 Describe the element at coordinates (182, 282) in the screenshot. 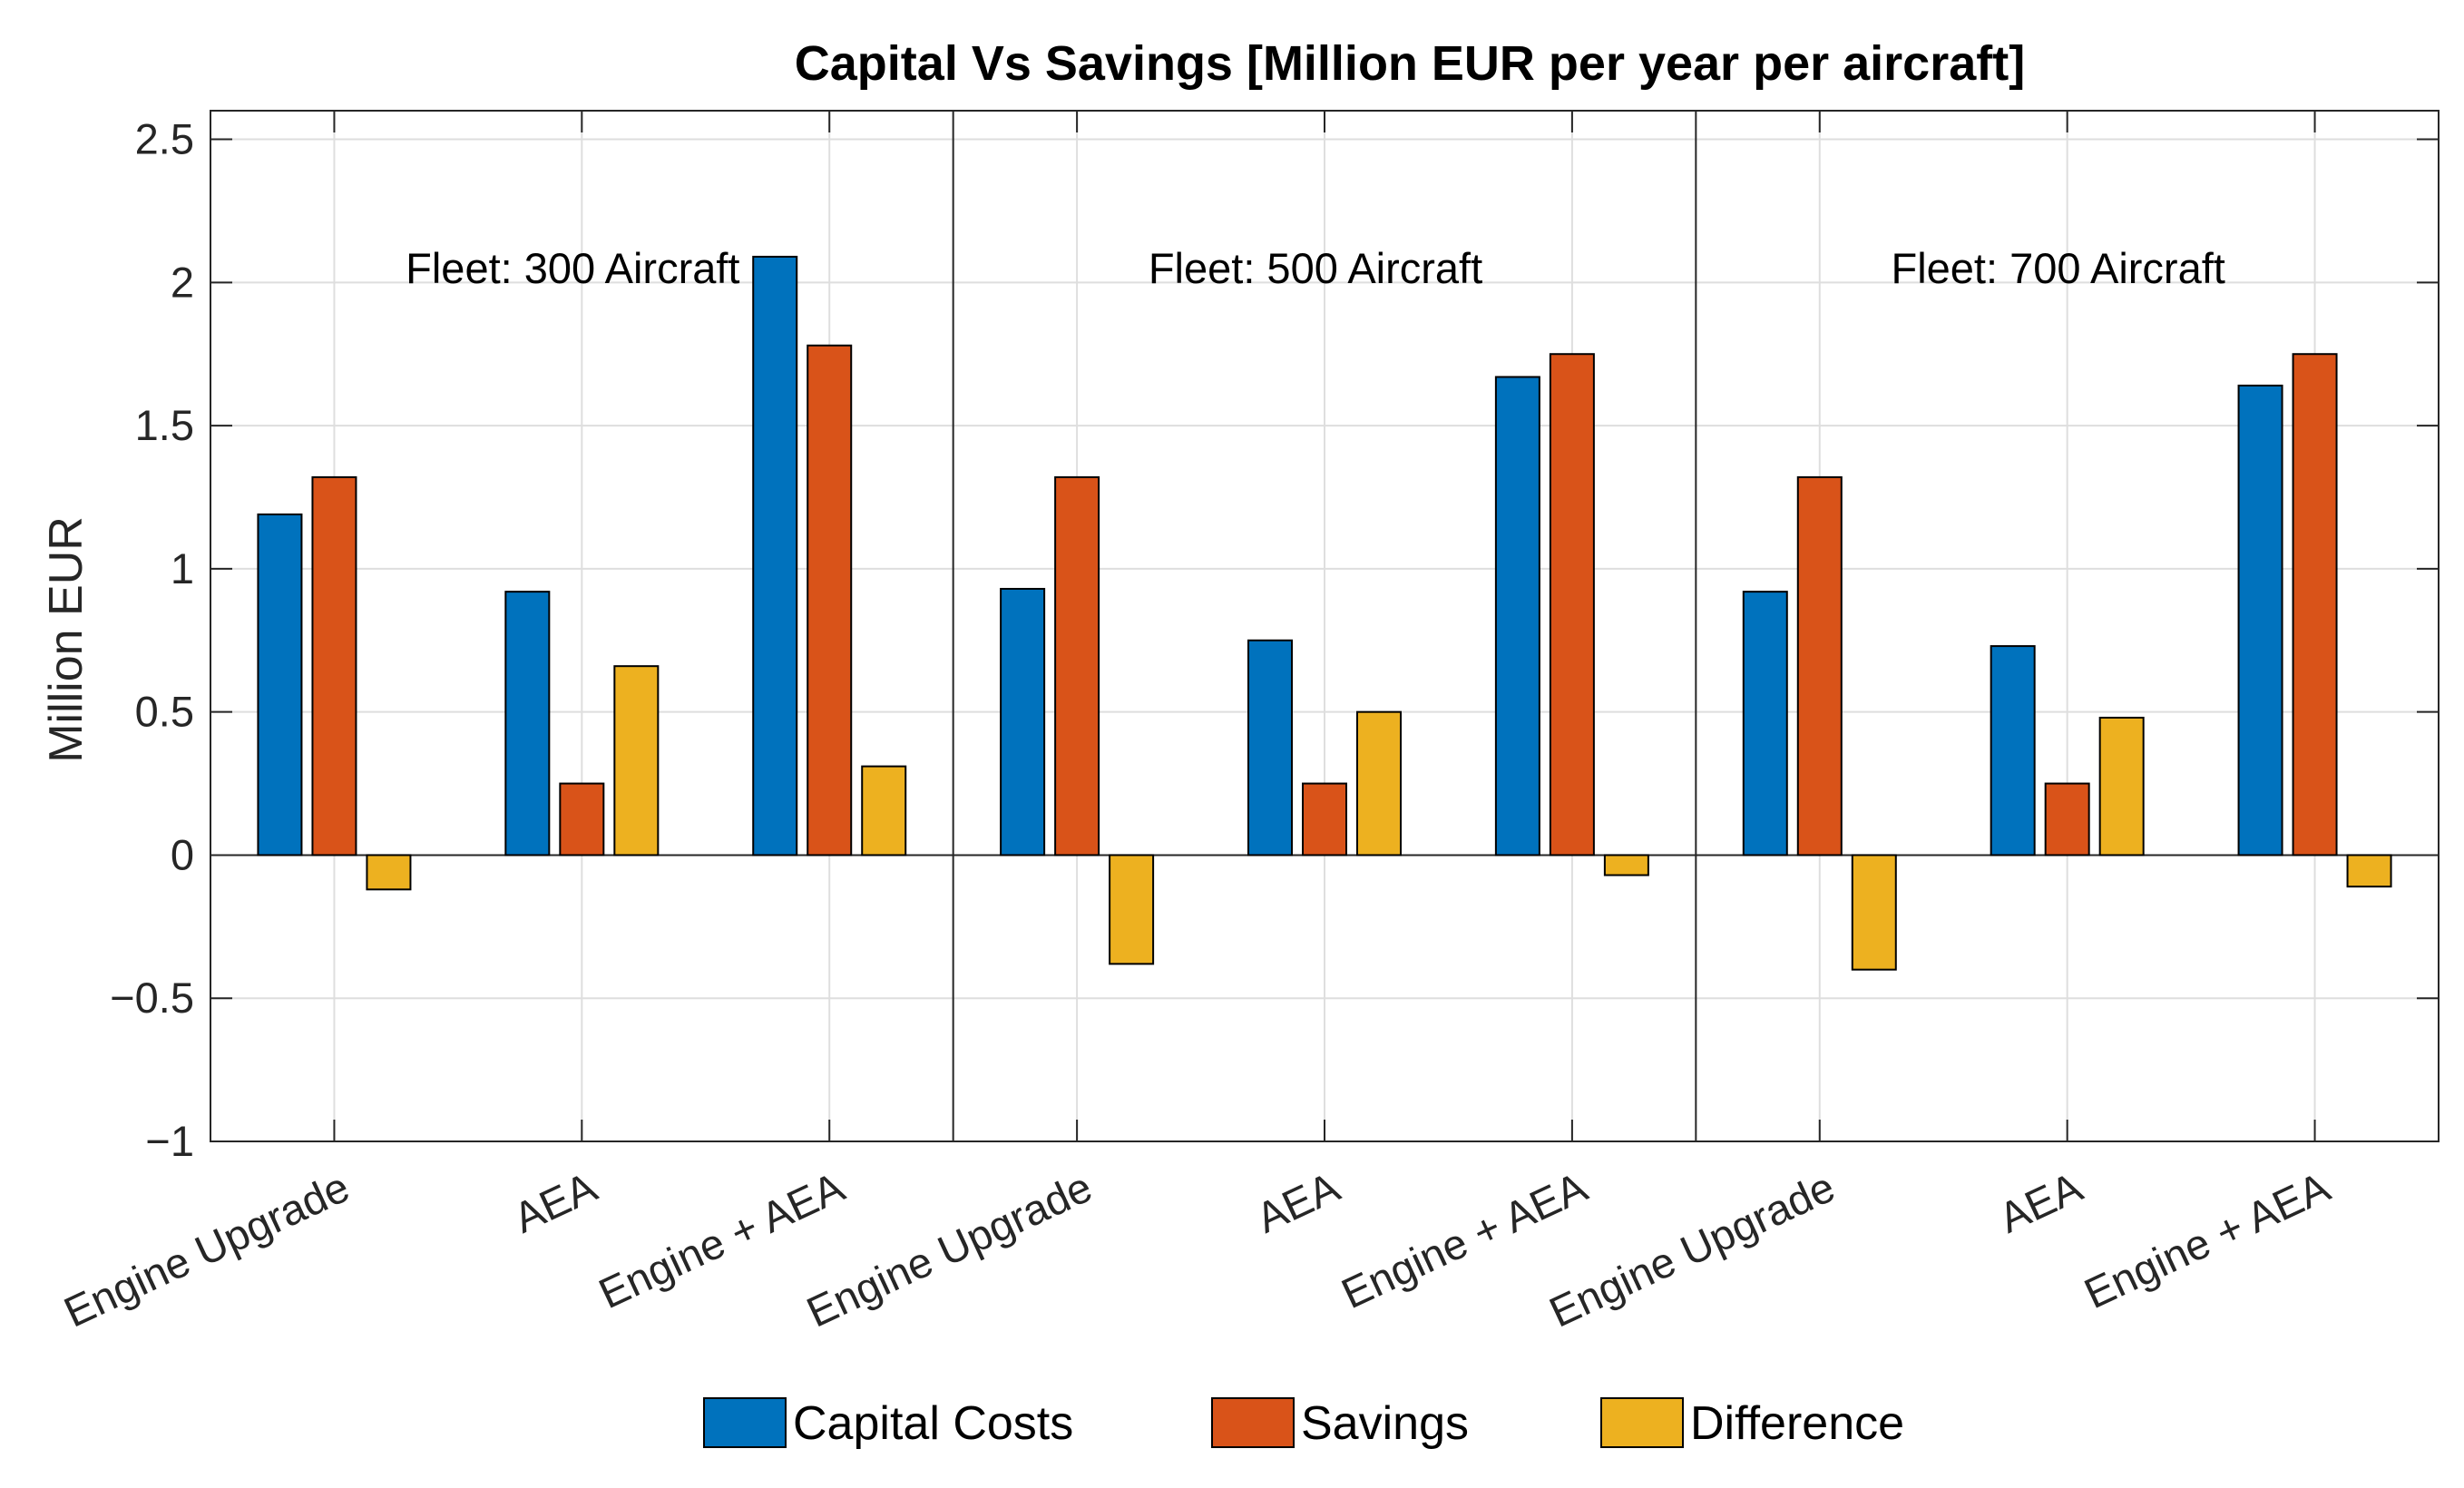

I see `y-tick-label: 2` at that location.